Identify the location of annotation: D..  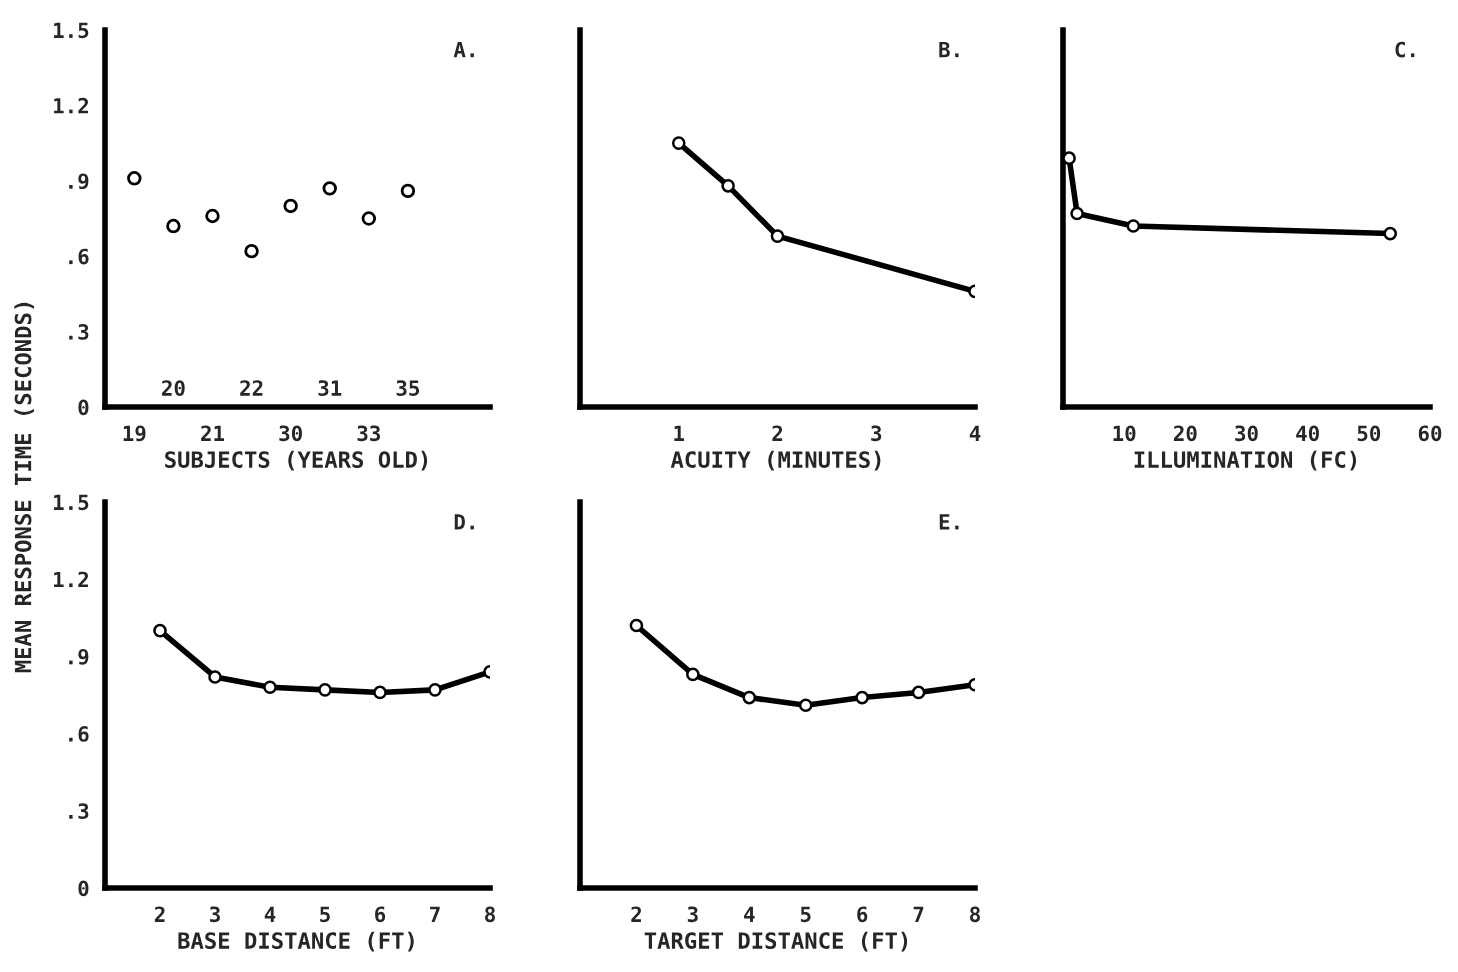
(464, 522).